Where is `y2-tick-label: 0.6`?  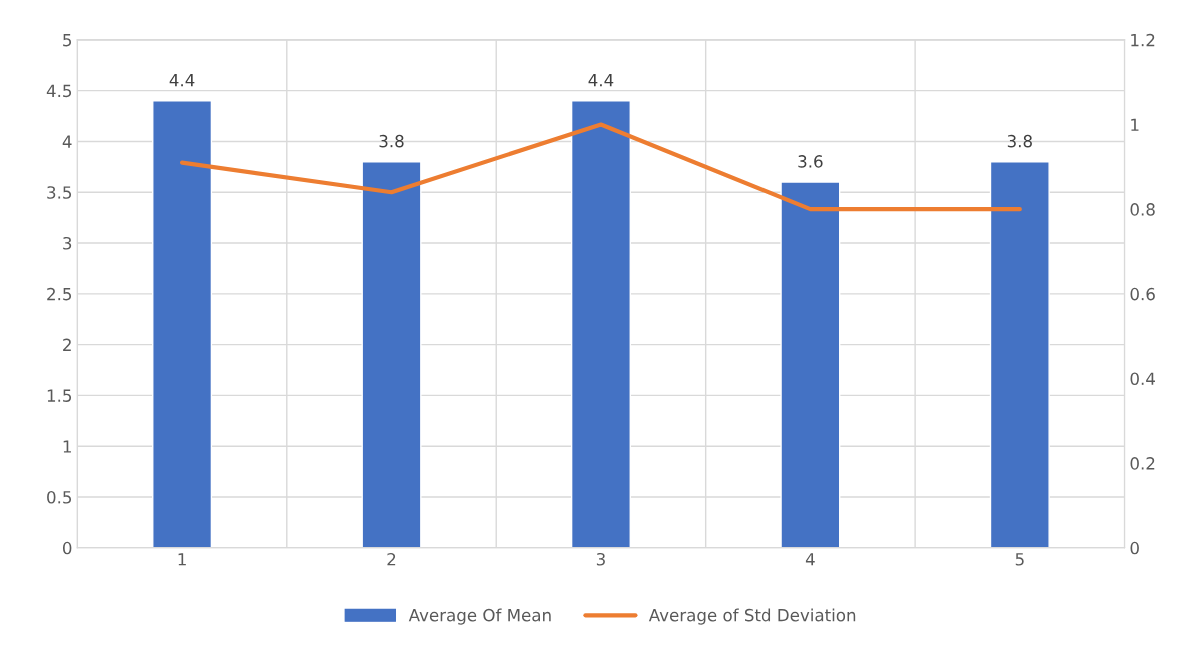 y2-tick-label: 0.6 is located at coordinates (1142, 294).